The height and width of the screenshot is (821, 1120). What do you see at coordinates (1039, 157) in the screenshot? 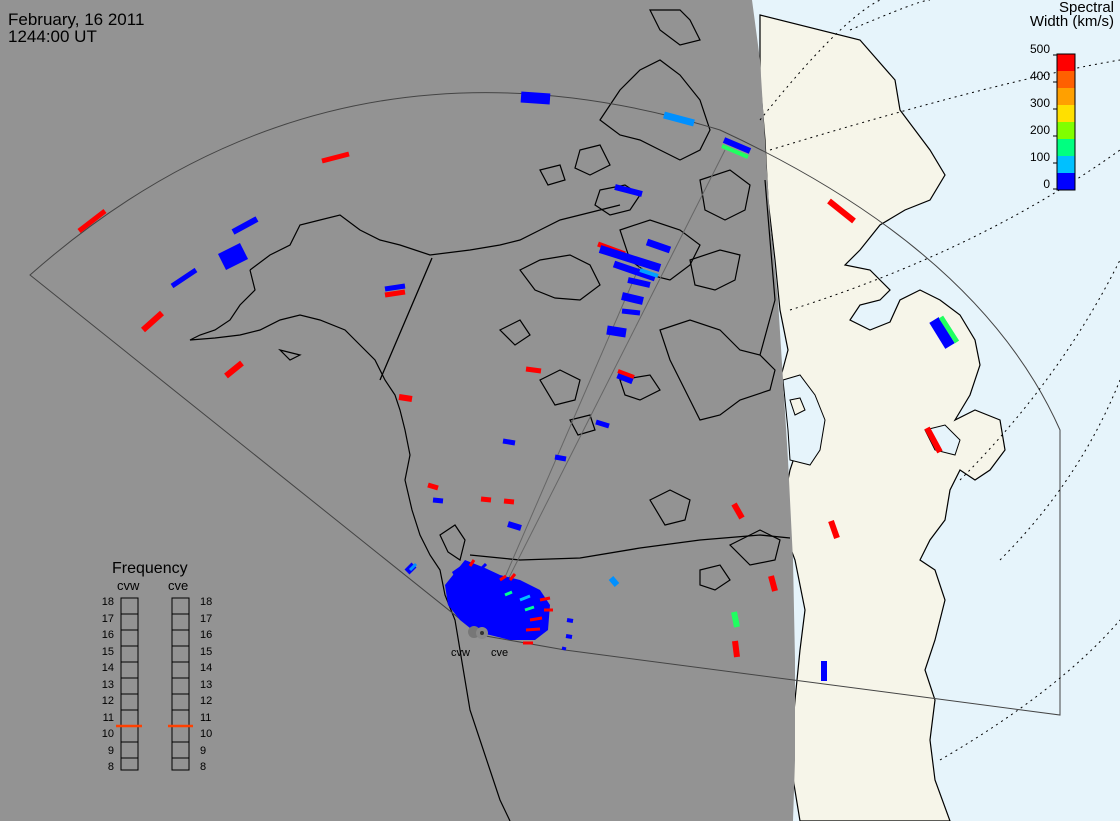
I see `colorbar-tick: 100` at bounding box center [1039, 157].